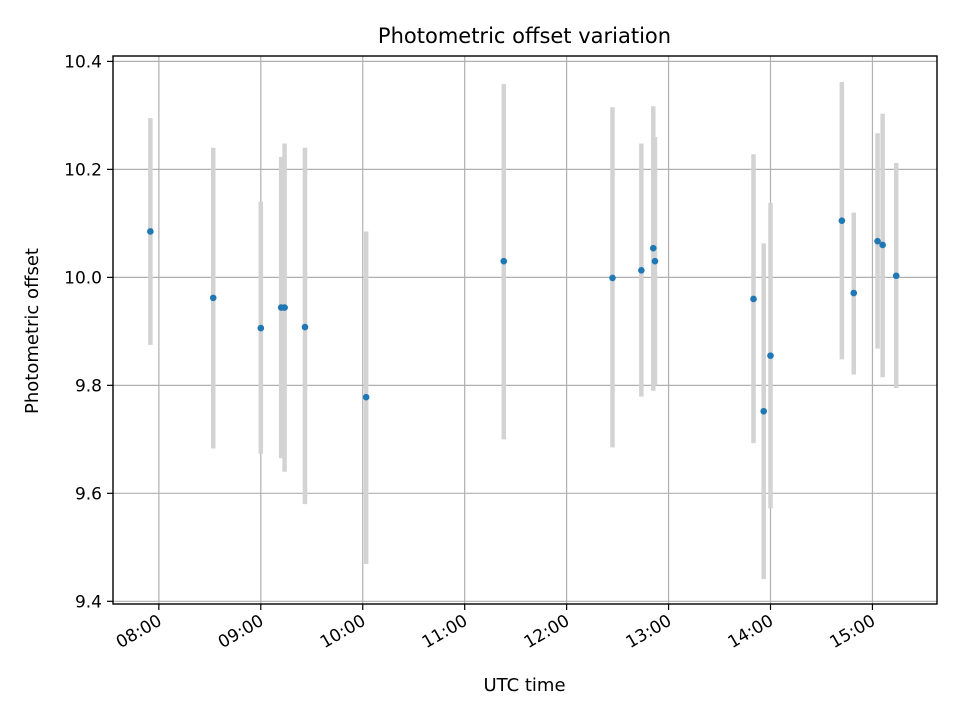  What do you see at coordinates (83, 62) in the screenshot?
I see `y-tick-label: 10.4` at bounding box center [83, 62].